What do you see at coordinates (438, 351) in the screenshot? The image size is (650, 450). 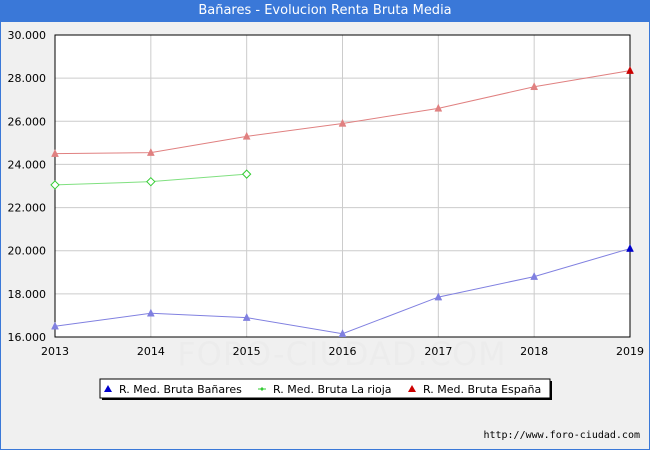 I see `x-tick-label: 2017` at bounding box center [438, 351].